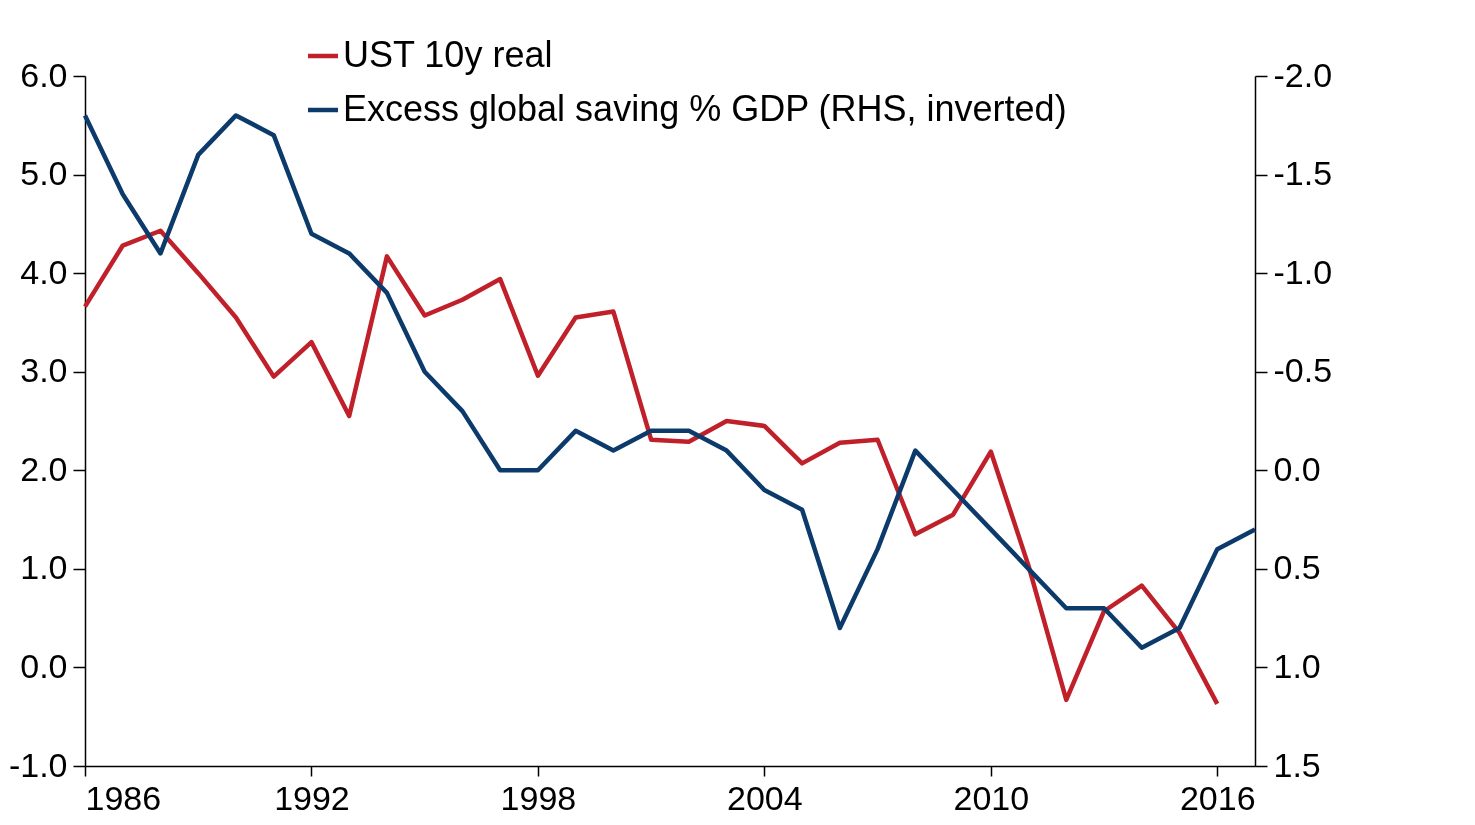 The height and width of the screenshot is (825, 1475). What do you see at coordinates (312, 797) in the screenshot?
I see `x-tick-label: 1992` at bounding box center [312, 797].